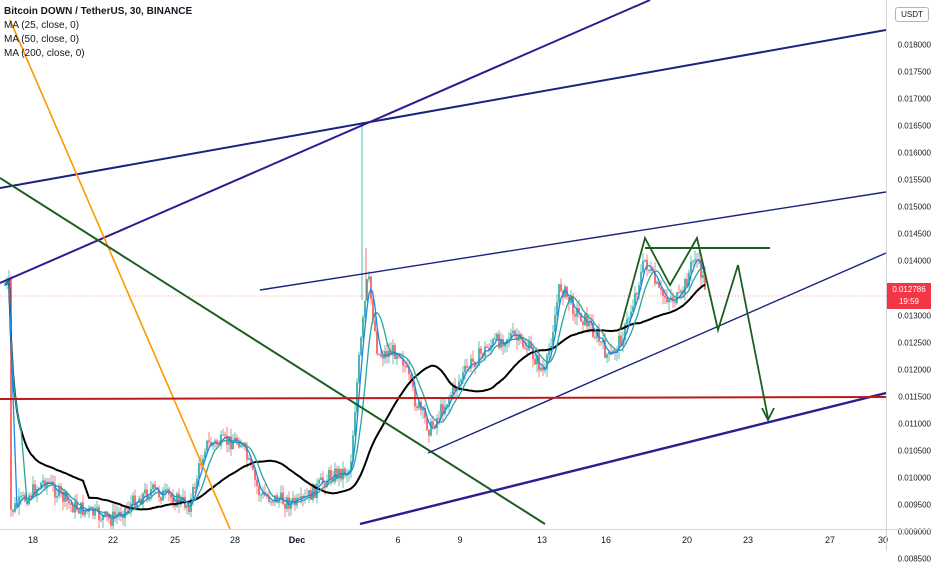 The height and width of the screenshot is (563, 932). Describe the element at coordinates (42, 39) in the screenshot. I see `legend-ma50: MA (50, close, 0)` at that location.